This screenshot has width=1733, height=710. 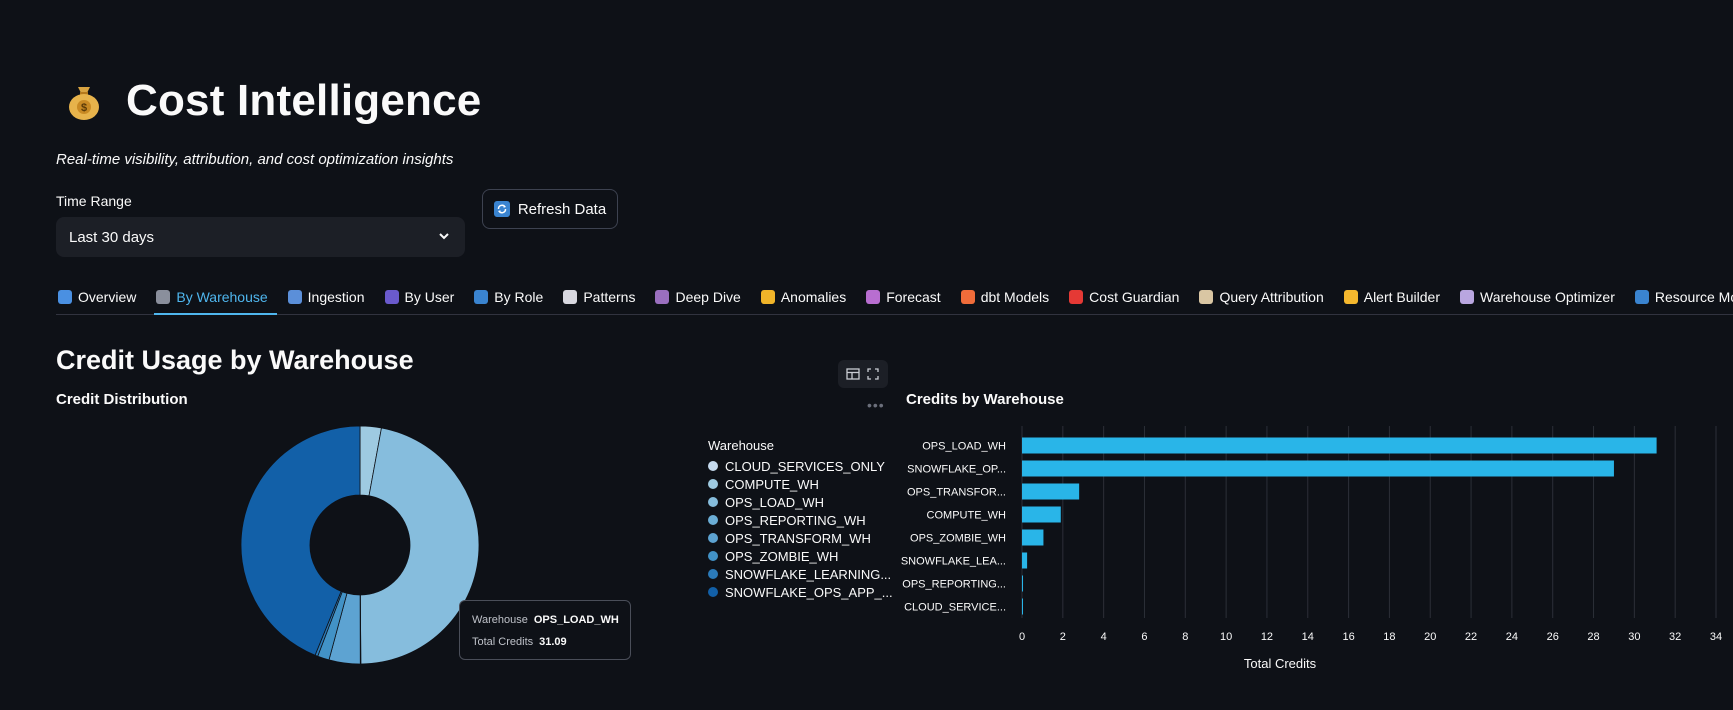 What do you see at coordinates (1267, 637) in the screenshot?
I see `x-tick-label: 12` at bounding box center [1267, 637].